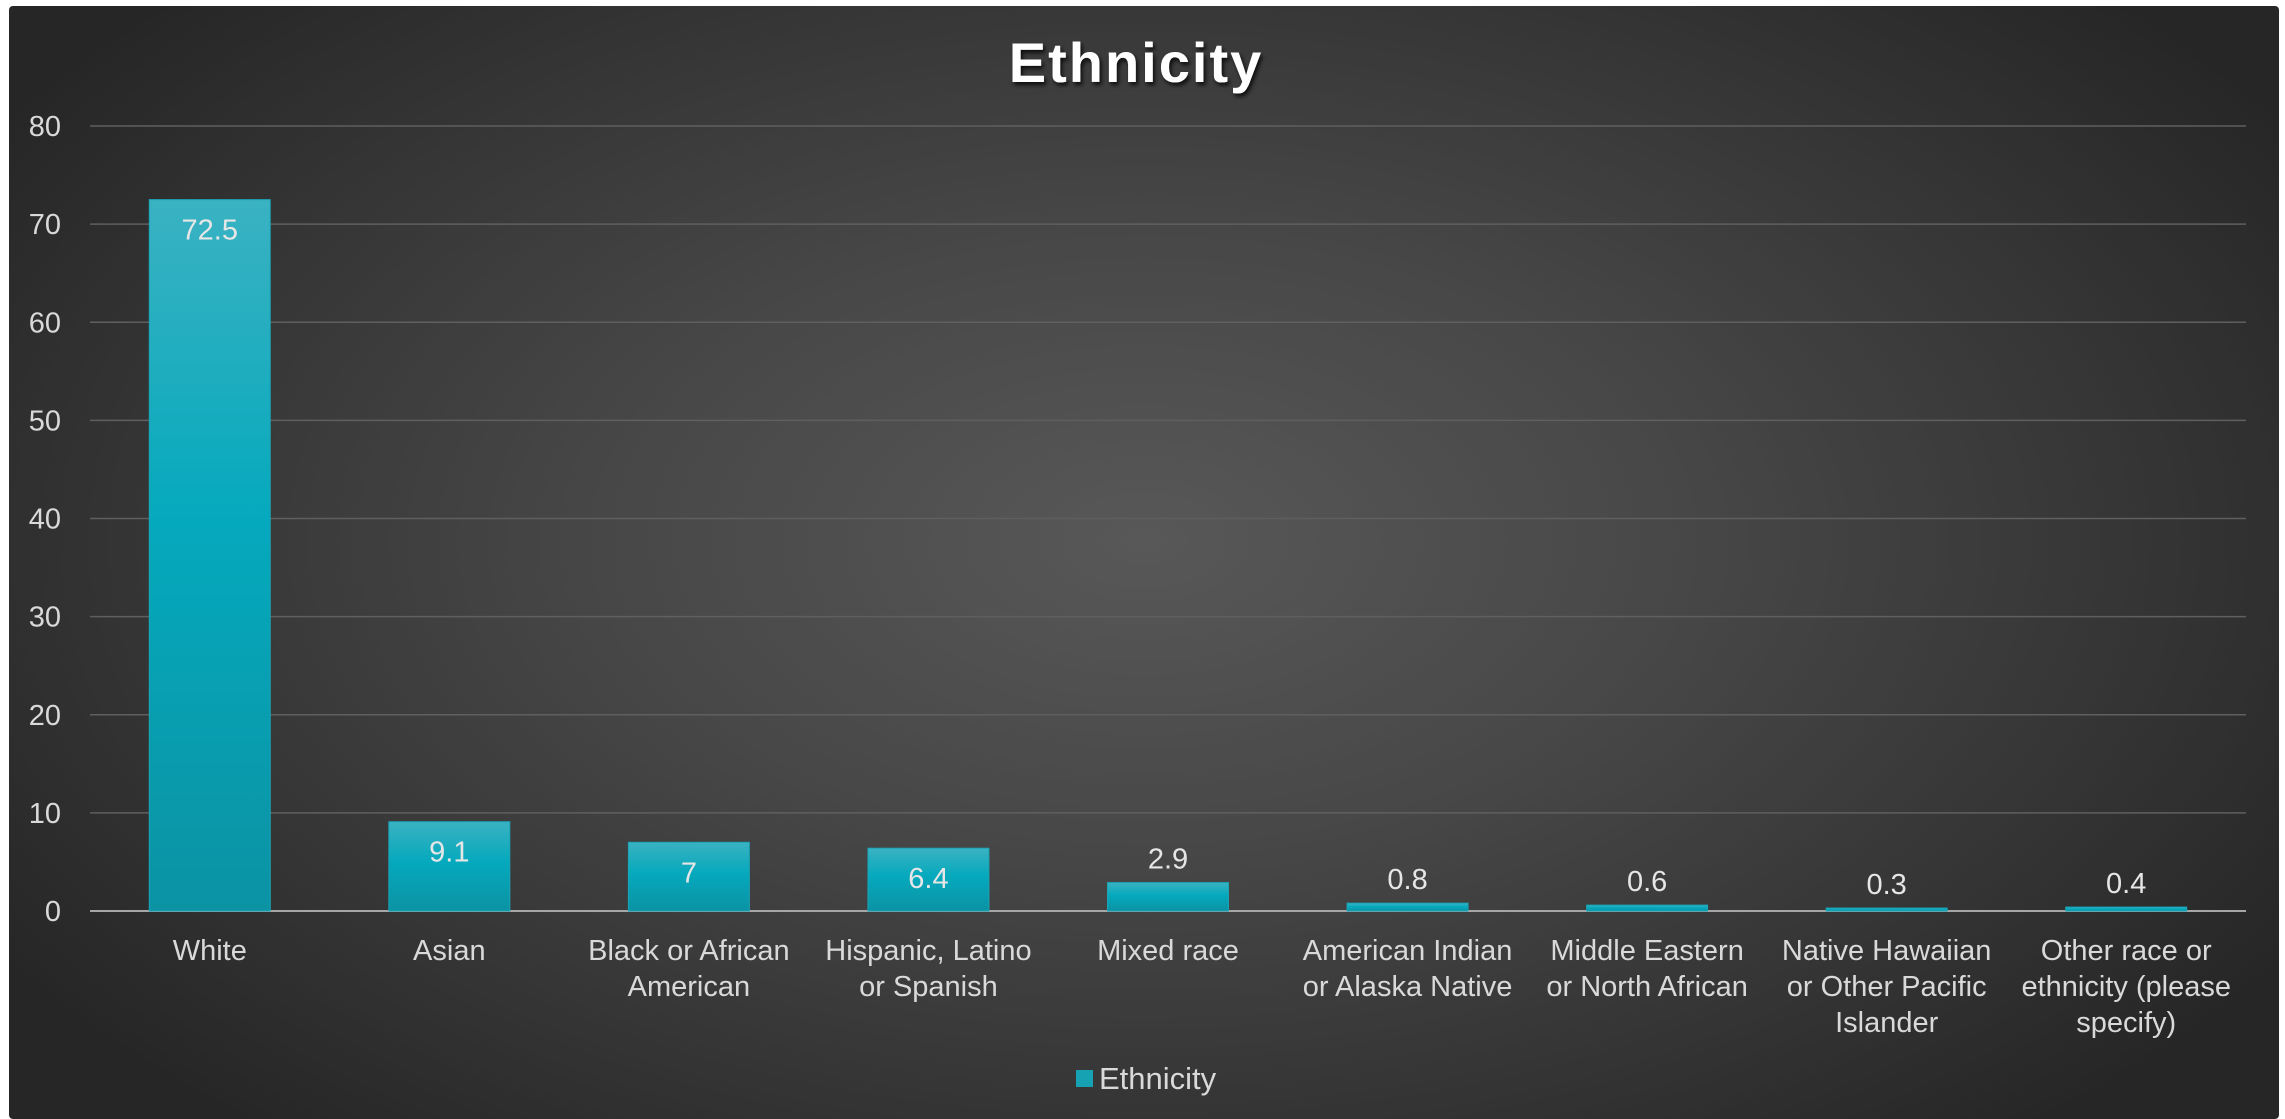 The width and height of the screenshot is (2285, 1119). What do you see at coordinates (2126, 987) in the screenshot?
I see `x-category-label: Other race or ethnicity (please specify)` at bounding box center [2126, 987].